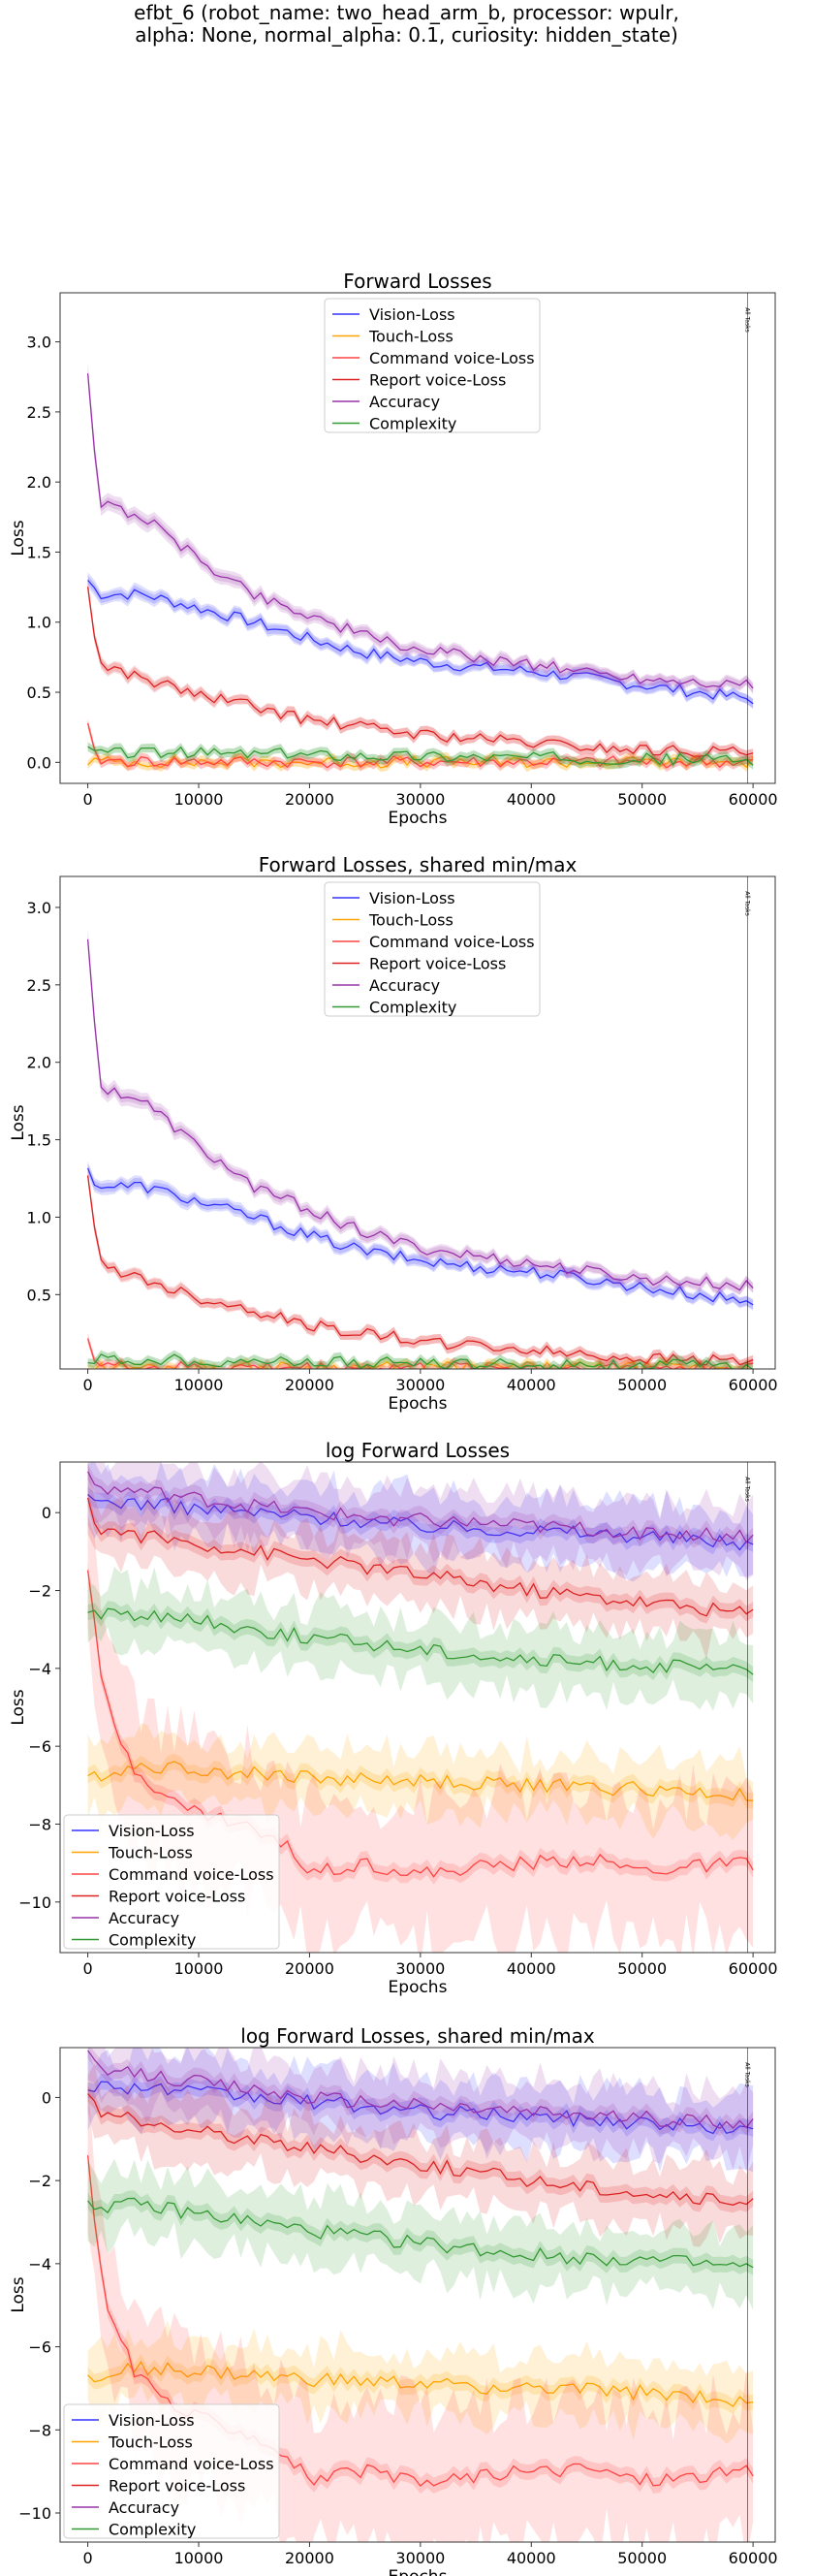 This screenshot has width=813, height=2576. I want to click on panel-title: Forward Losses, so click(417, 281).